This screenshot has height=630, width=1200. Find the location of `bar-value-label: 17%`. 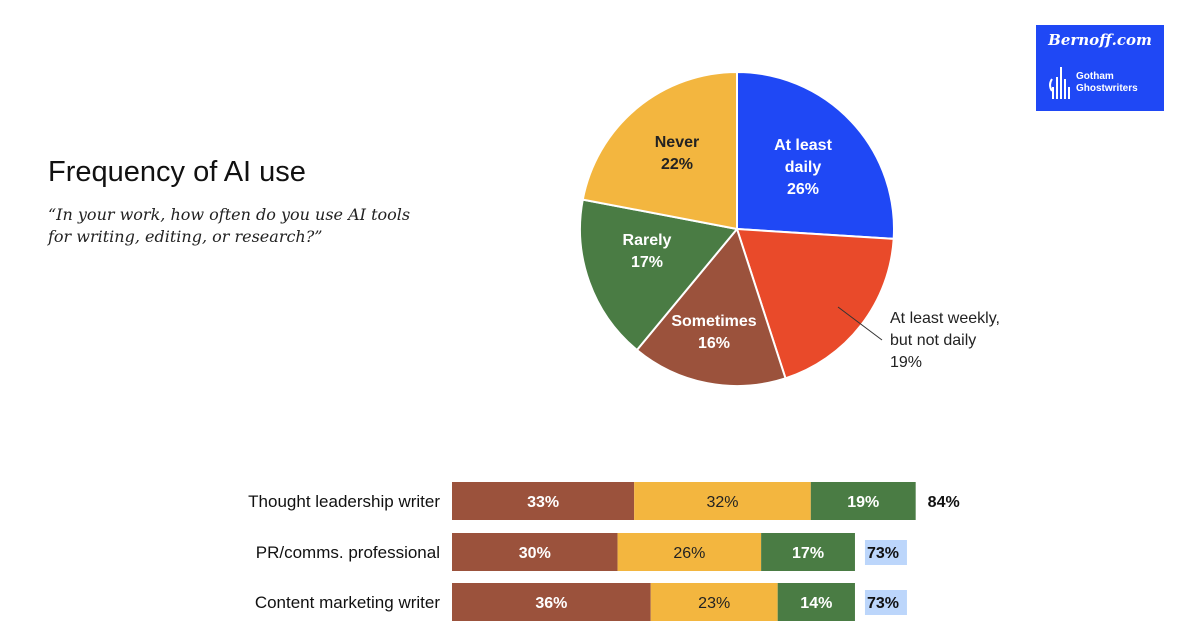

bar-value-label: 17% is located at coordinates (808, 553).